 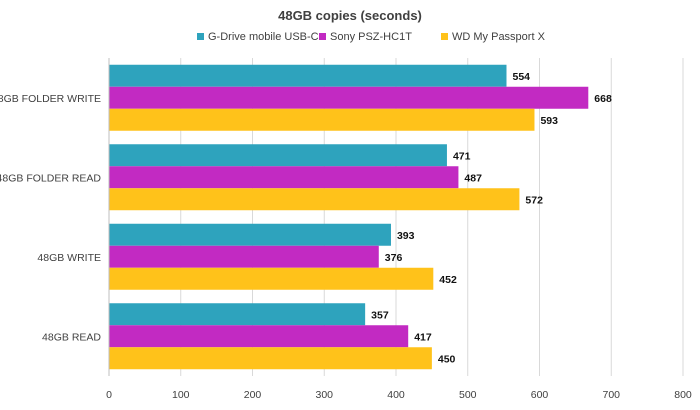 I want to click on data-label-48gb-read-s1: 417, so click(x=423, y=337).